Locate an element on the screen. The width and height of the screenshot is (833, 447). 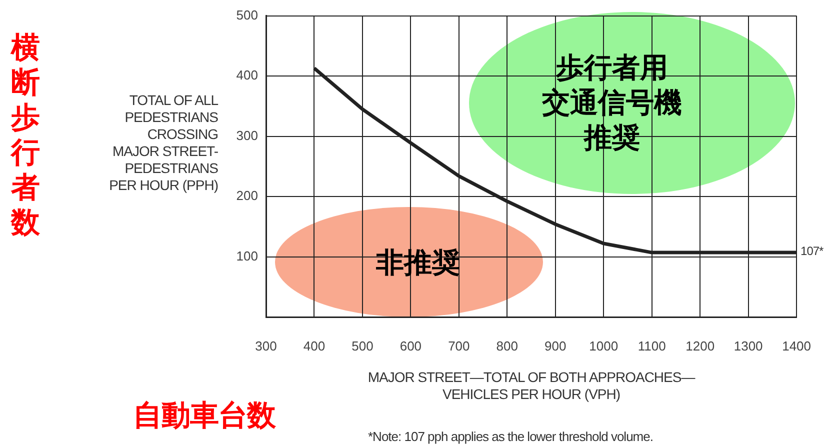
x-tick-label: 1300 is located at coordinates (748, 346).